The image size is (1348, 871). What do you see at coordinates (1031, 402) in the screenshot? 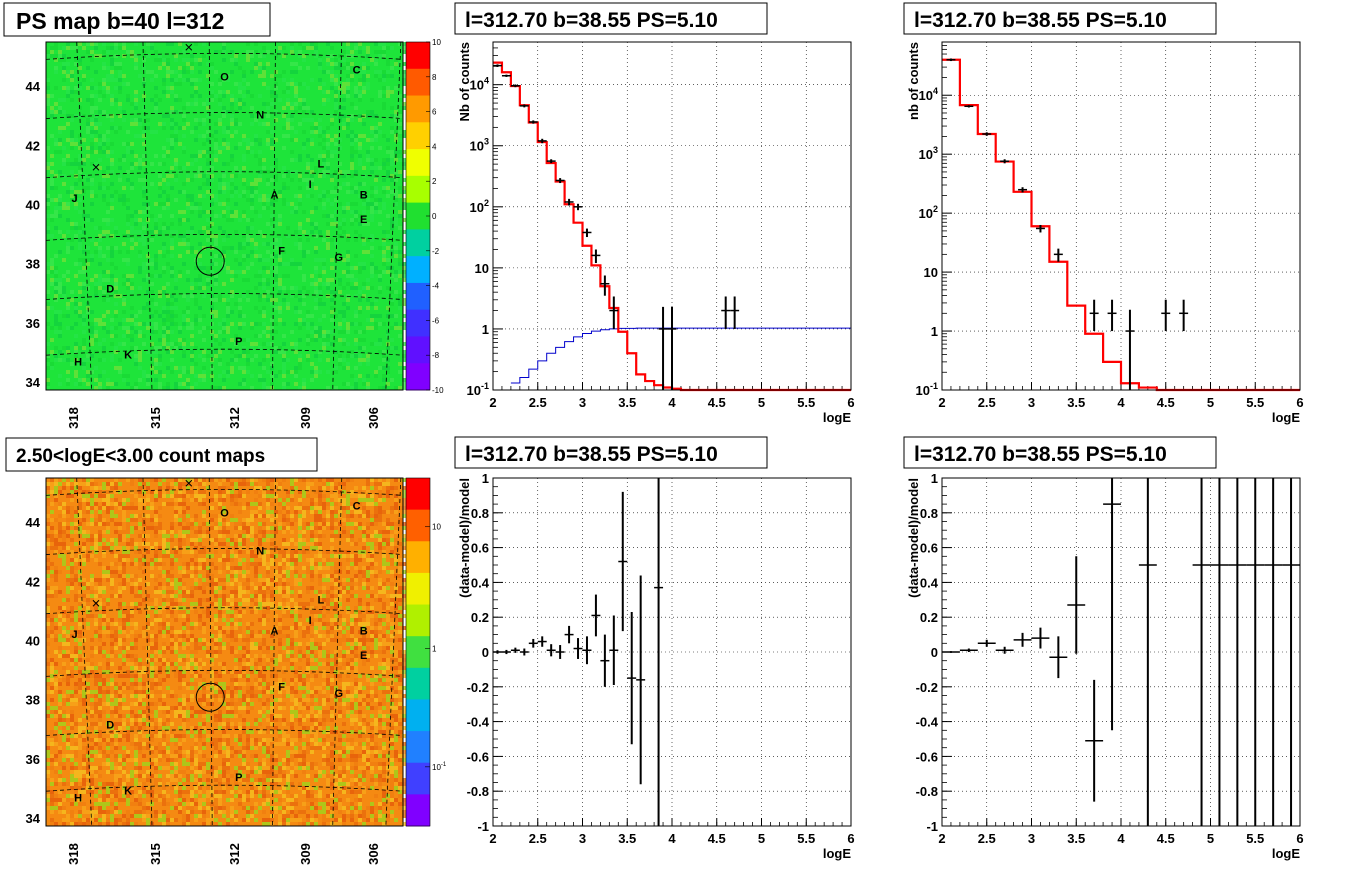
I see `x-tick-label: 3` at bounding box center [1031, 402].